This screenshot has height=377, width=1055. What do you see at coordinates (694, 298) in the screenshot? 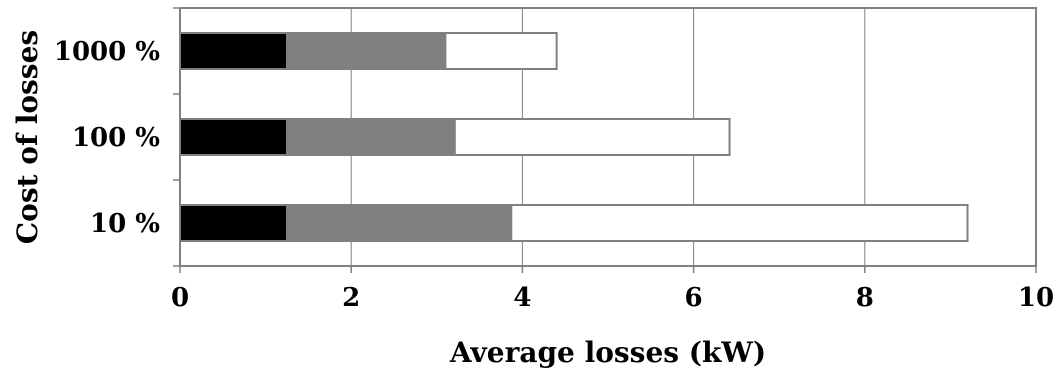
I see `x-tick-label: 6` at bounding box center [694, 298].